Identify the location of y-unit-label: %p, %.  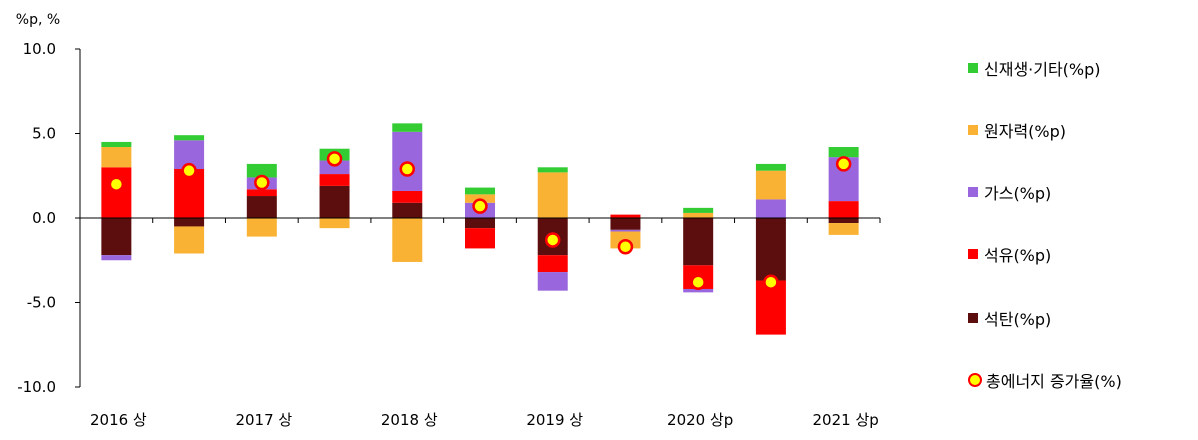
(38, 20).